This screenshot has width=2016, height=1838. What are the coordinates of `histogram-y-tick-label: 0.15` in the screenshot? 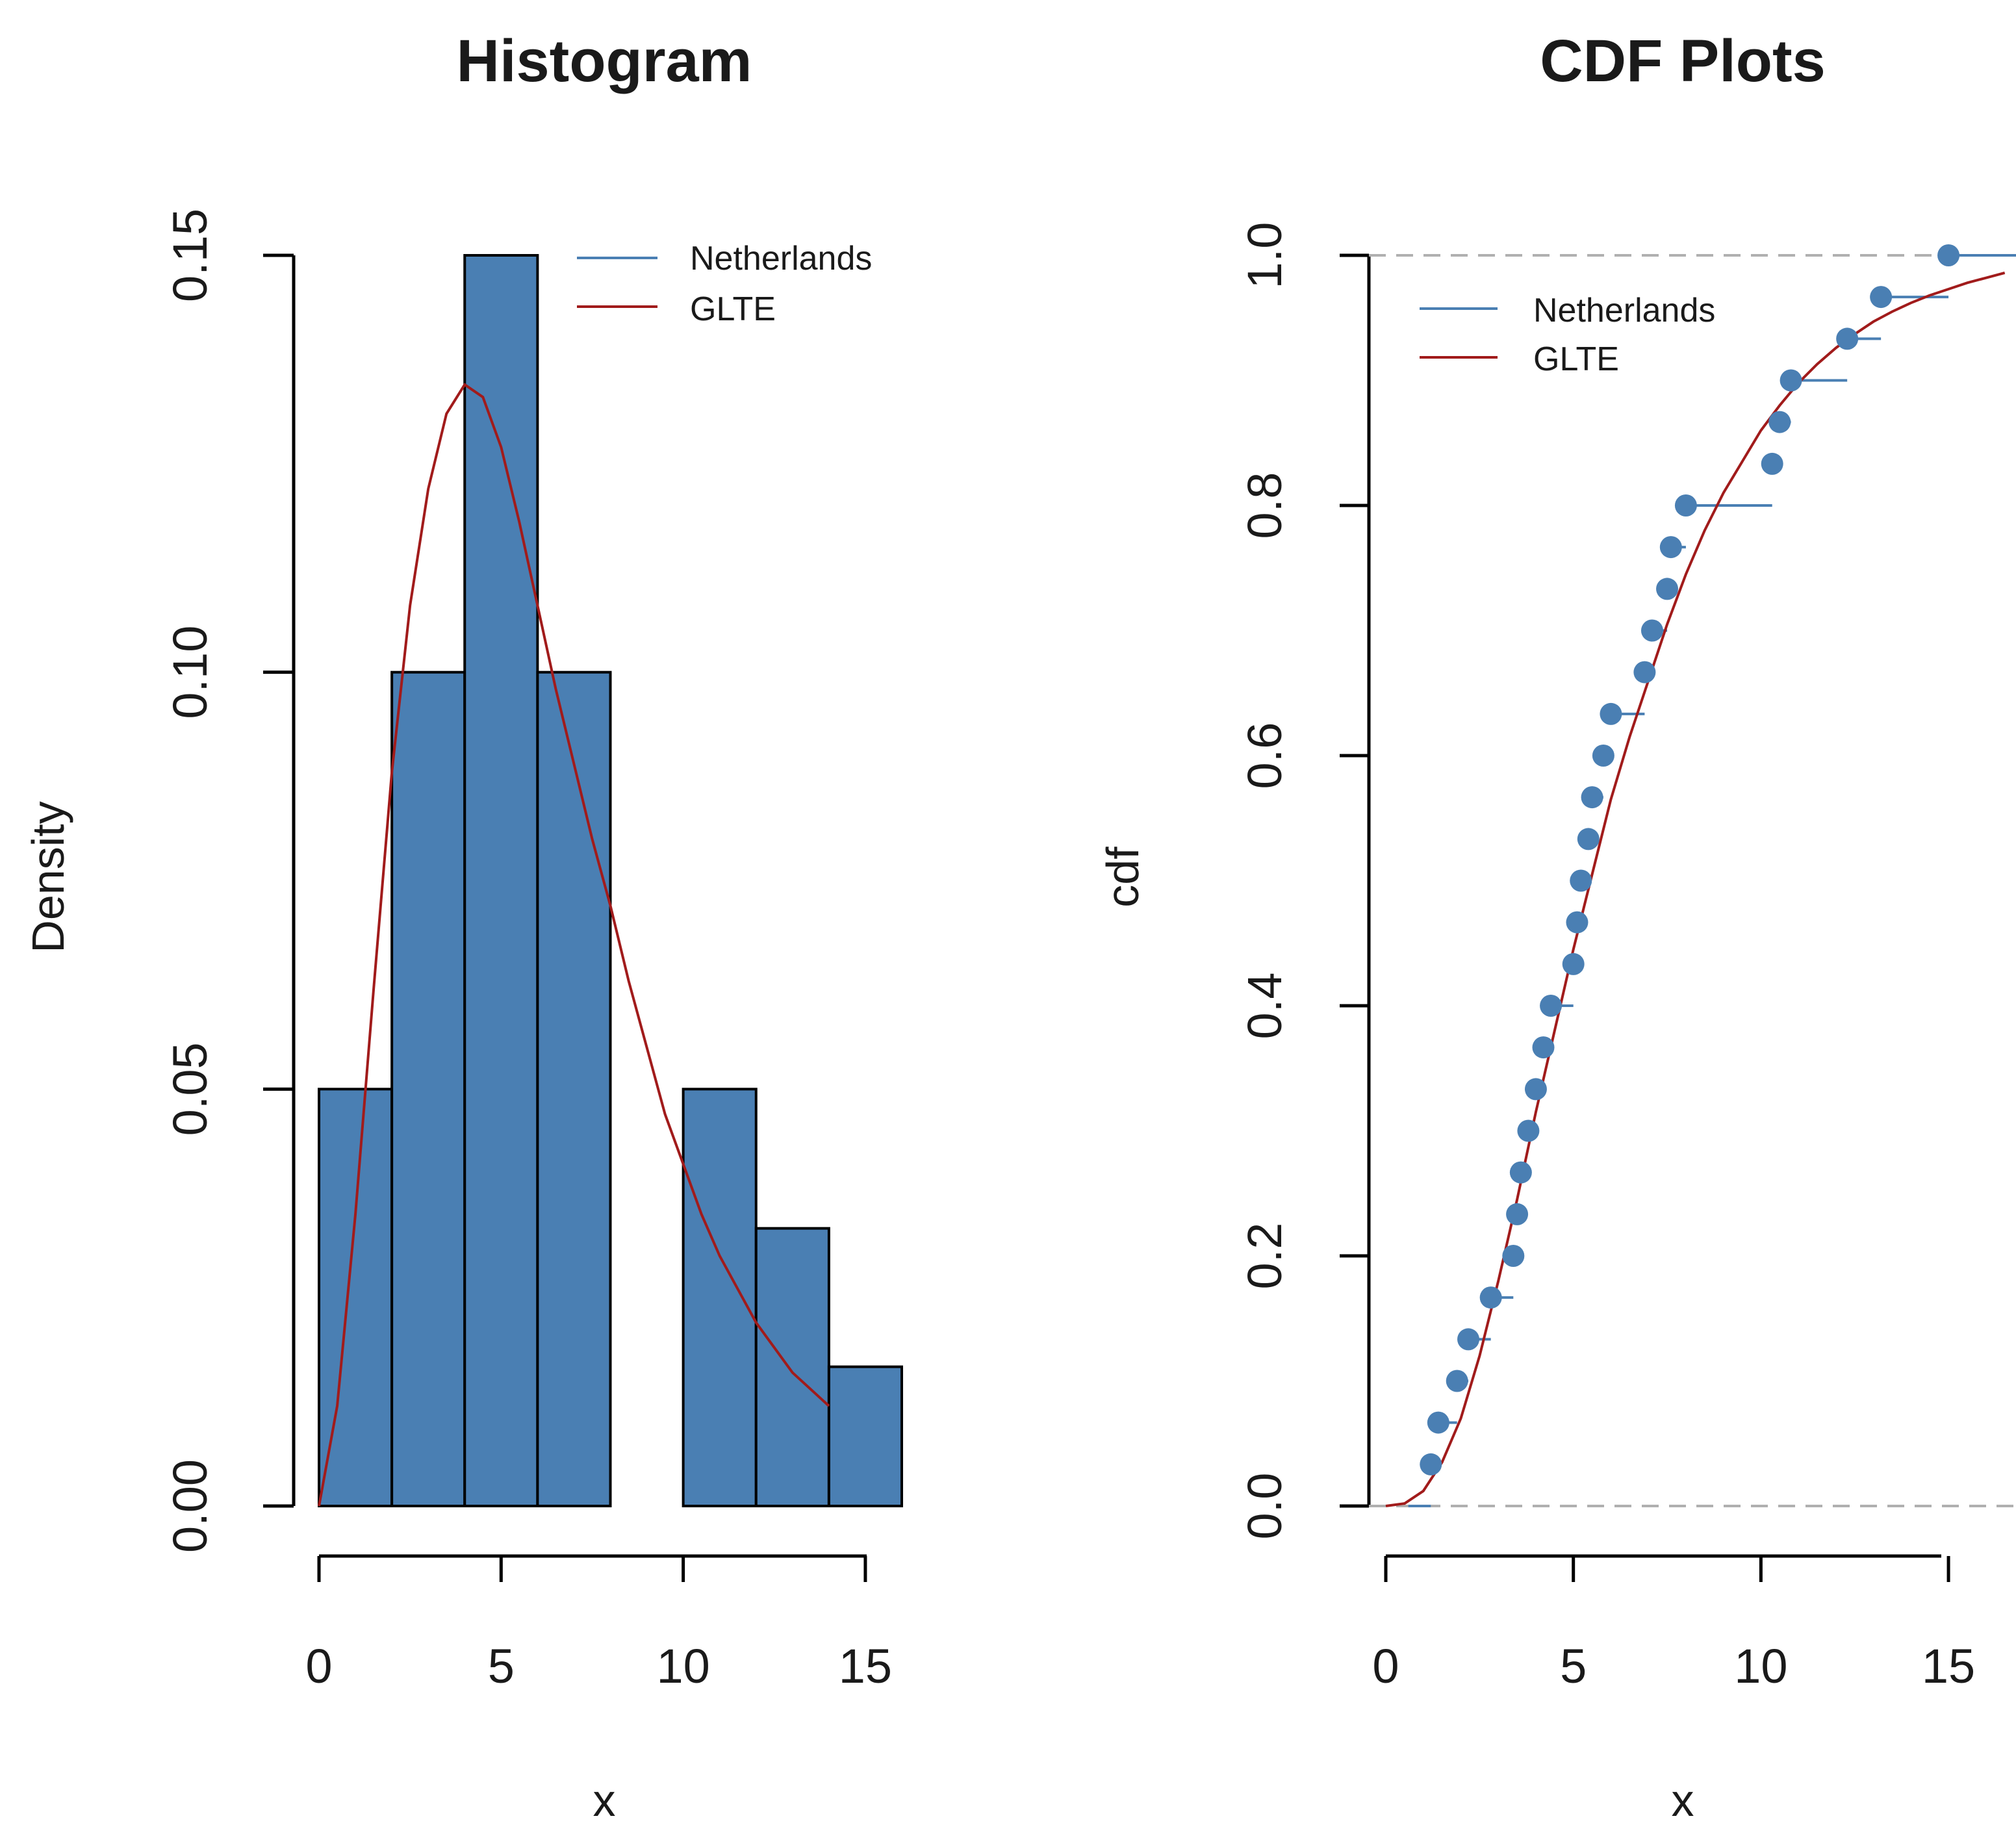 It's located at (190, 255).